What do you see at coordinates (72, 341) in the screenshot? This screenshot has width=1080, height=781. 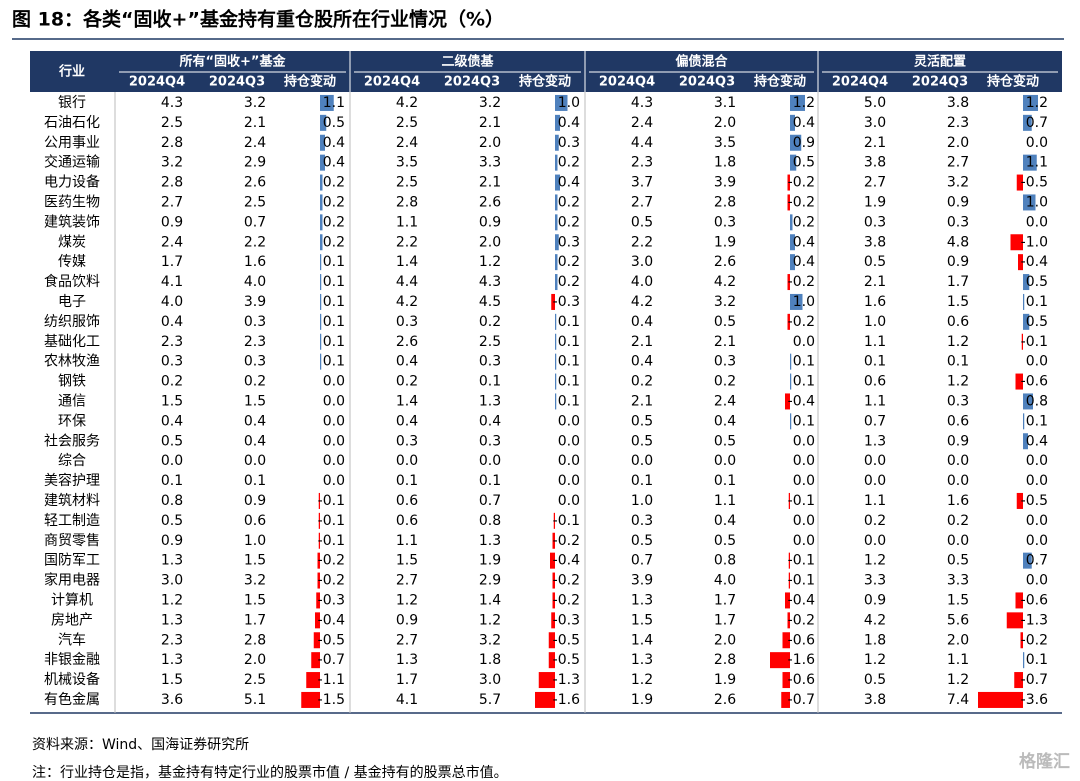 I see `industry: 基础化工` at bounding box center [72, 341].